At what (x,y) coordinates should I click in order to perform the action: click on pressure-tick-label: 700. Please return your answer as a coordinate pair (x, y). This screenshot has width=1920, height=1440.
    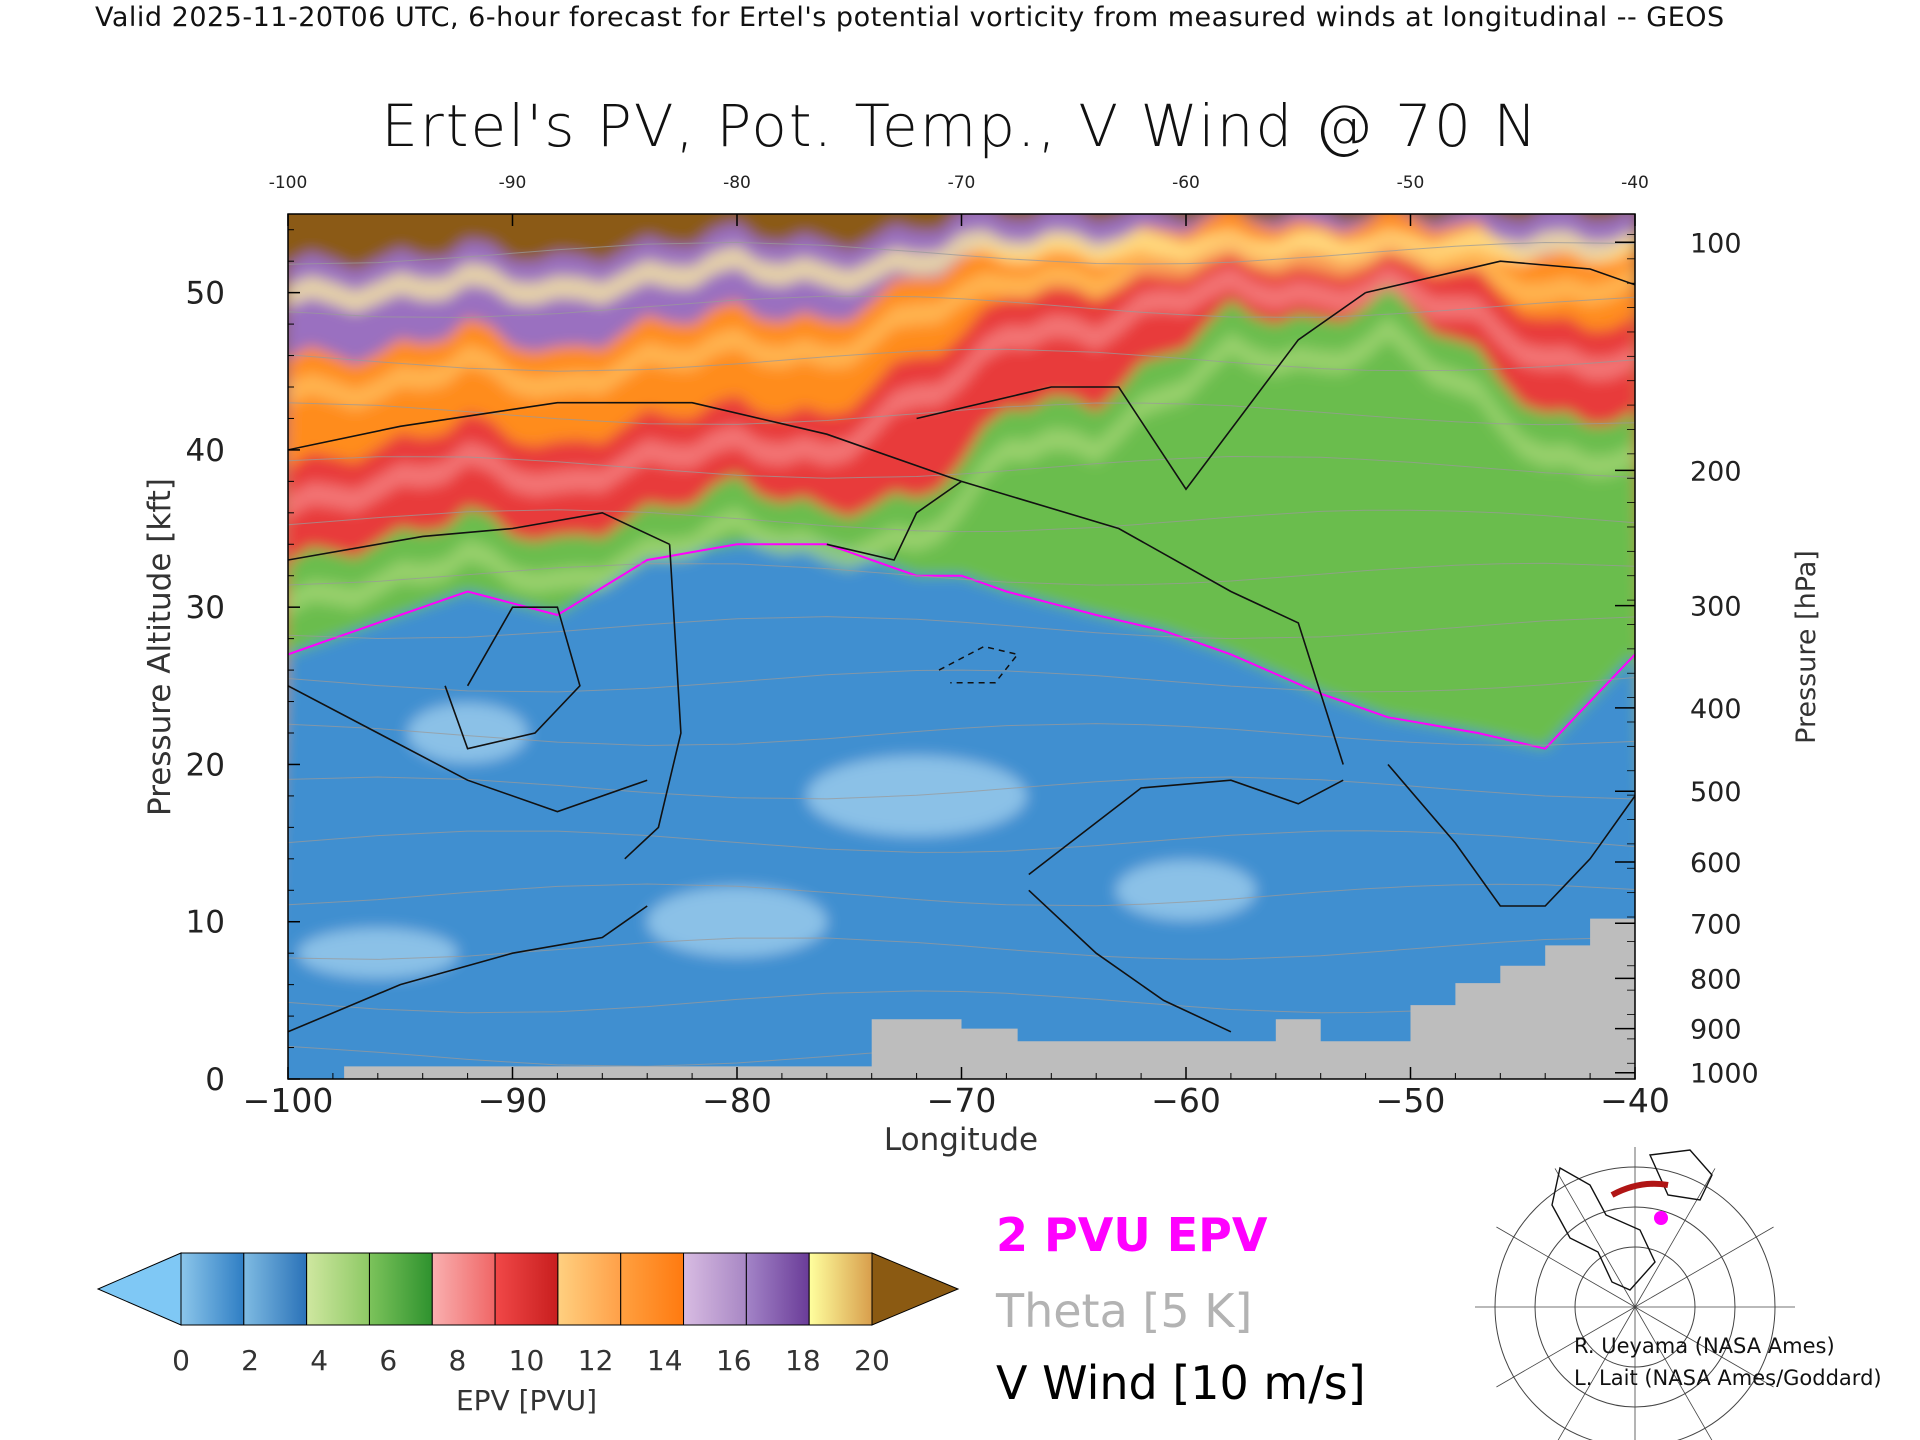
    Looking at the image, I should click on (1716, 924).